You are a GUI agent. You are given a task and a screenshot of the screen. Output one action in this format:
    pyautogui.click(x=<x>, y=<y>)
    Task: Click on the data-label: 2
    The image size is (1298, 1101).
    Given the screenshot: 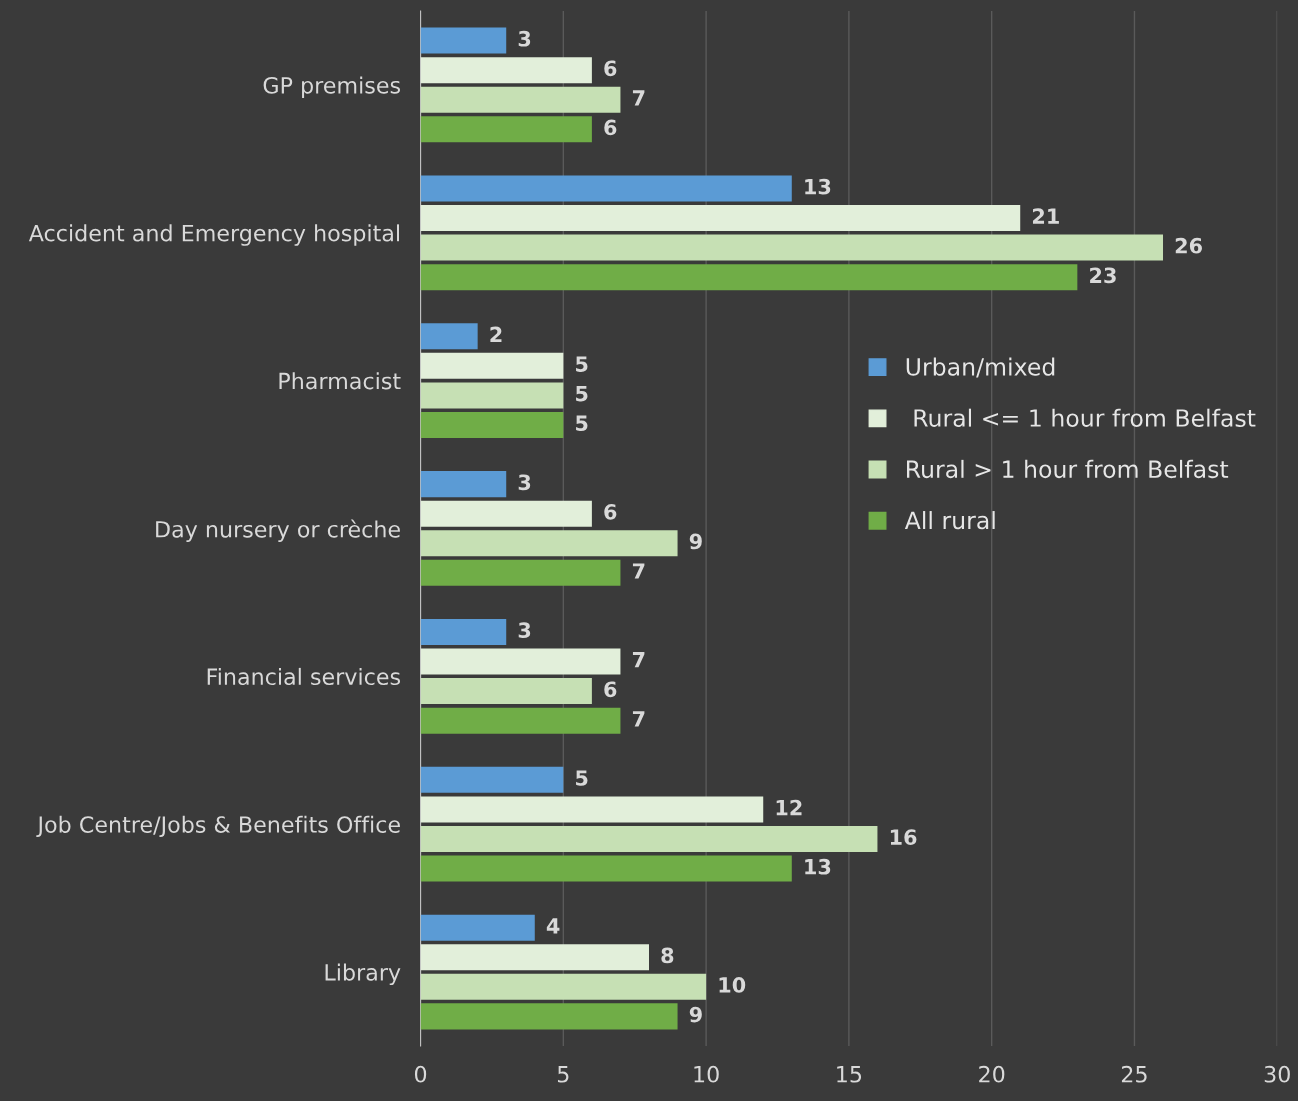 What is the action you would take?
    pyautogui.click(x=496, y=334)
    